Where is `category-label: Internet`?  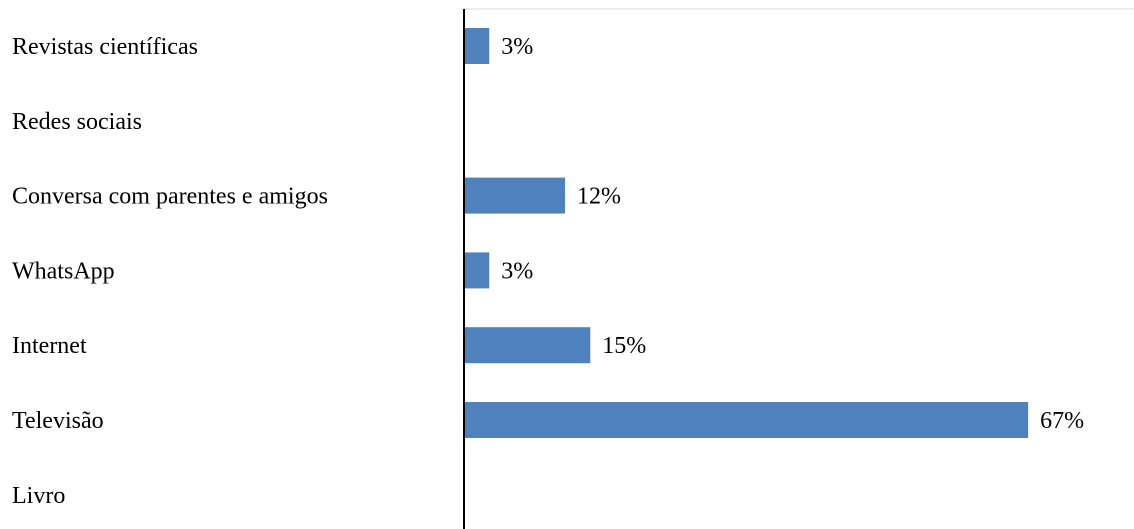 category-label: Internet is located at coordinates (49, 346).